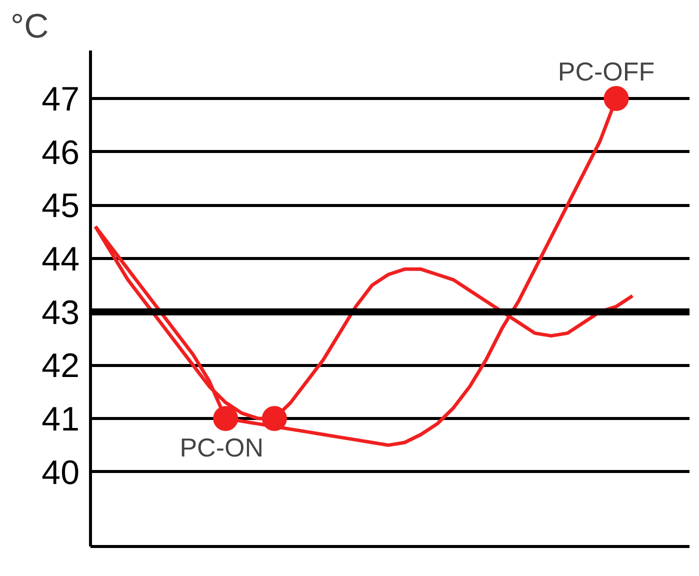 The height and width of the screenshot is (576, 699). Describe the element at coordinates (61, 473) in the screenshot. I see `y-tick-label: 40` at that location.